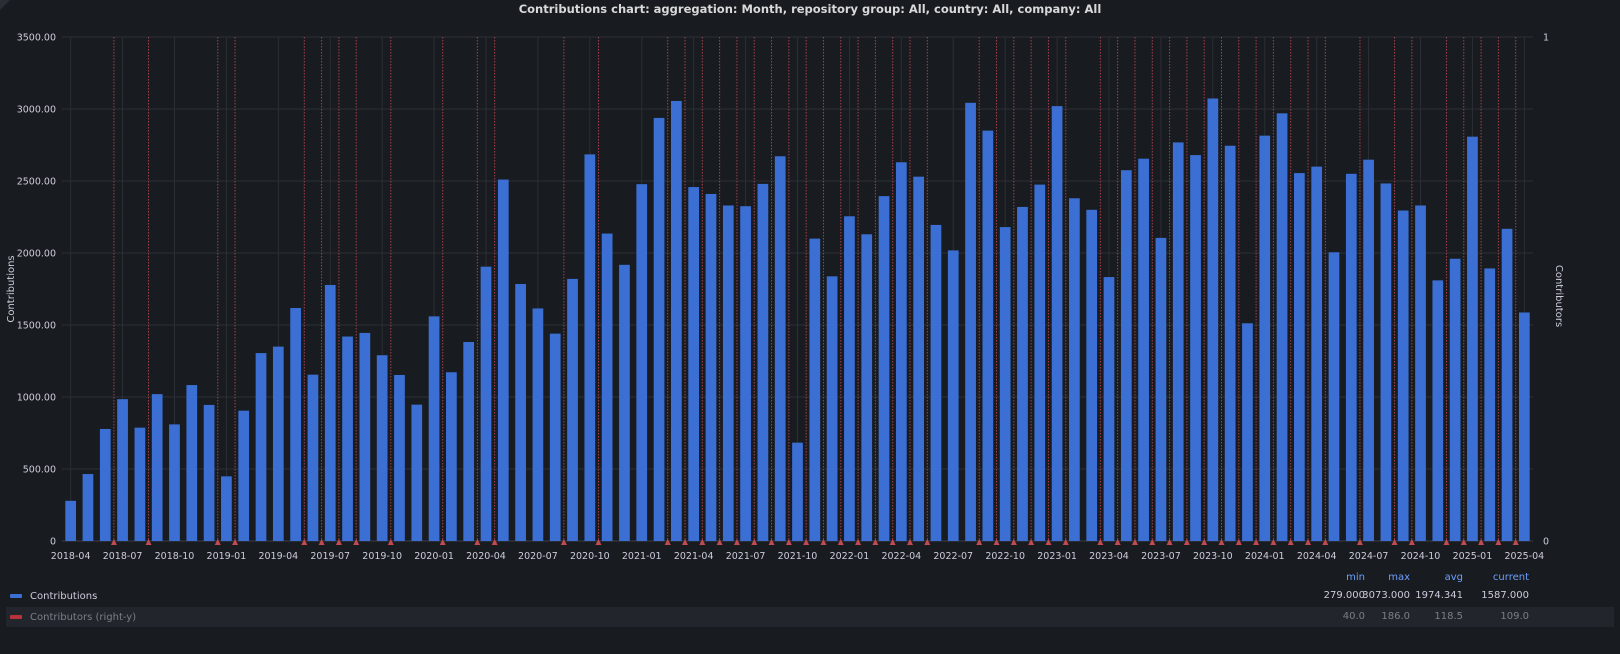 The height and width of the screenshot is (654, 1620). What do you see at coordinates (36, 326) in the screenshot?
I see `y-tick-label: 1500.00` at bounding box center [36, 326].